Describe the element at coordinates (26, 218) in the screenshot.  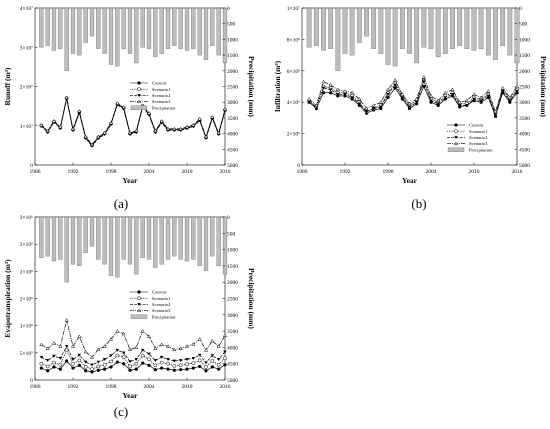
I see `y-tick-label: 3×10⁶` at that location.